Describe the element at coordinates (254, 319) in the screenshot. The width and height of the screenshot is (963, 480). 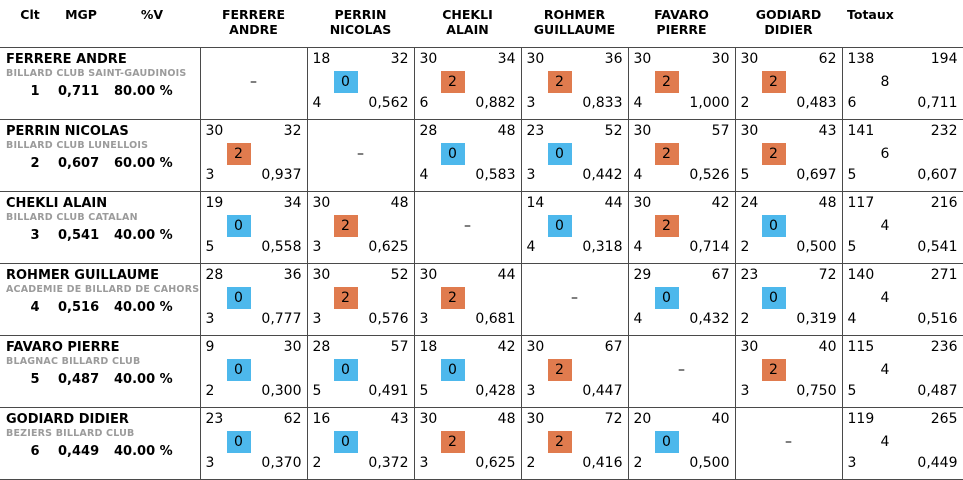
I see `match-bottom-line: 3 0,777` at that location.